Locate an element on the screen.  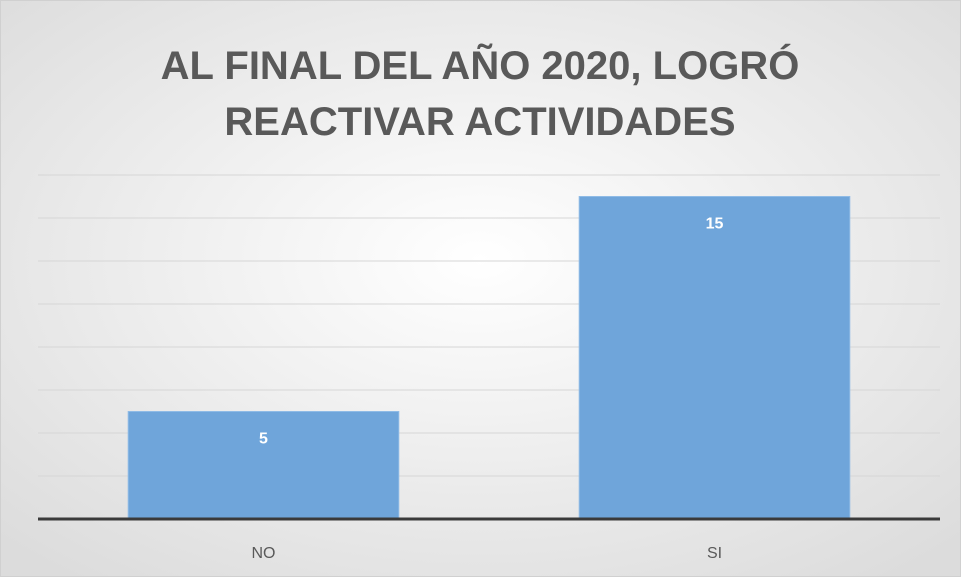
x-tick-label: SI is located at coordinates (714, 553).